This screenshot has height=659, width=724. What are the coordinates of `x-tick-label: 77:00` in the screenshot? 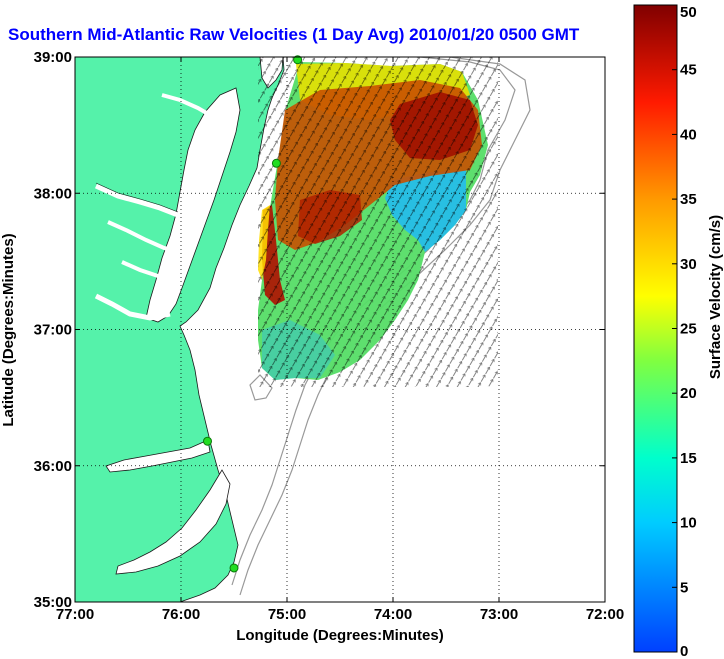 It's located at (75, 614).